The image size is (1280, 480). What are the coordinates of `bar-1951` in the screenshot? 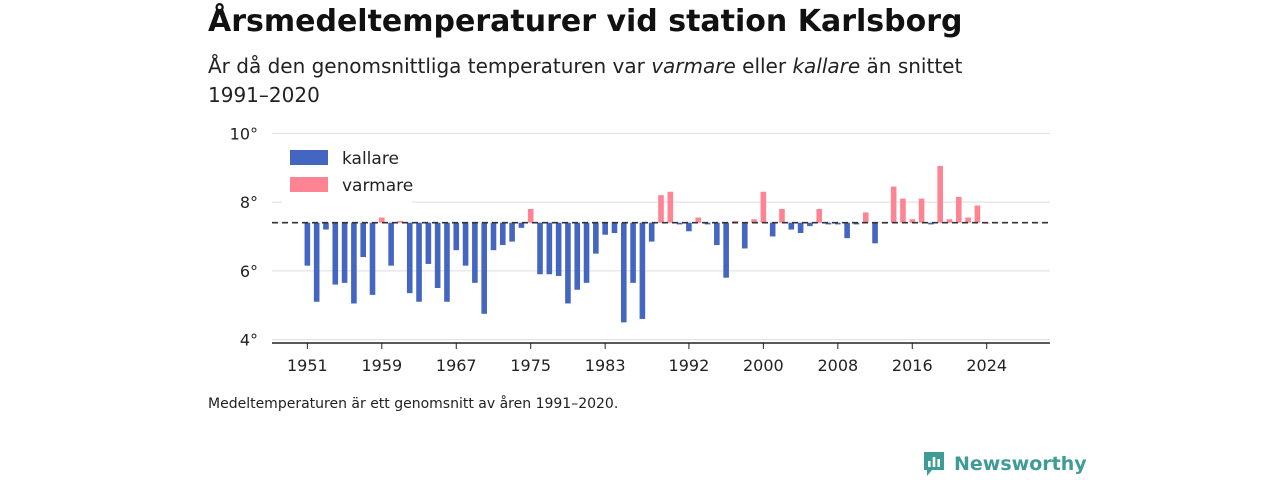 It's located at (307, 244).